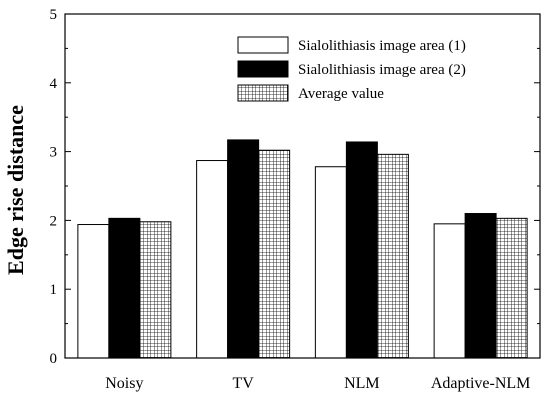  Describe the element at coordinates (54, 84) in the screenshot. I see `y-tick-label: 4` at that location.